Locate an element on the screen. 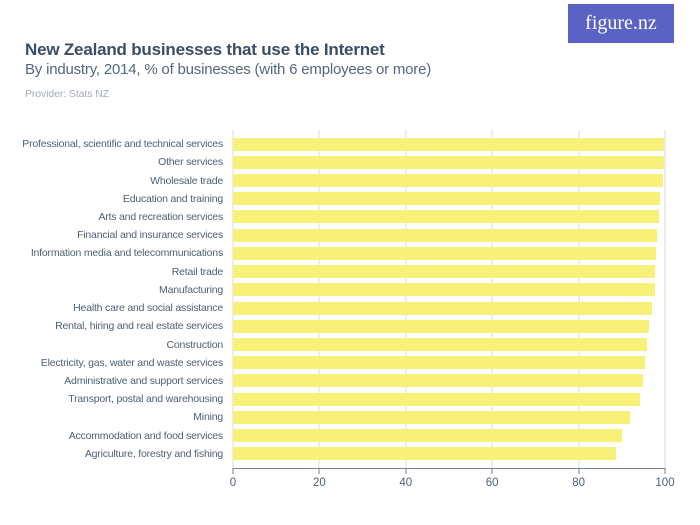 The image size is (700, 525). chart-row: Health care and social assistance is located at coordinates (332, 308).